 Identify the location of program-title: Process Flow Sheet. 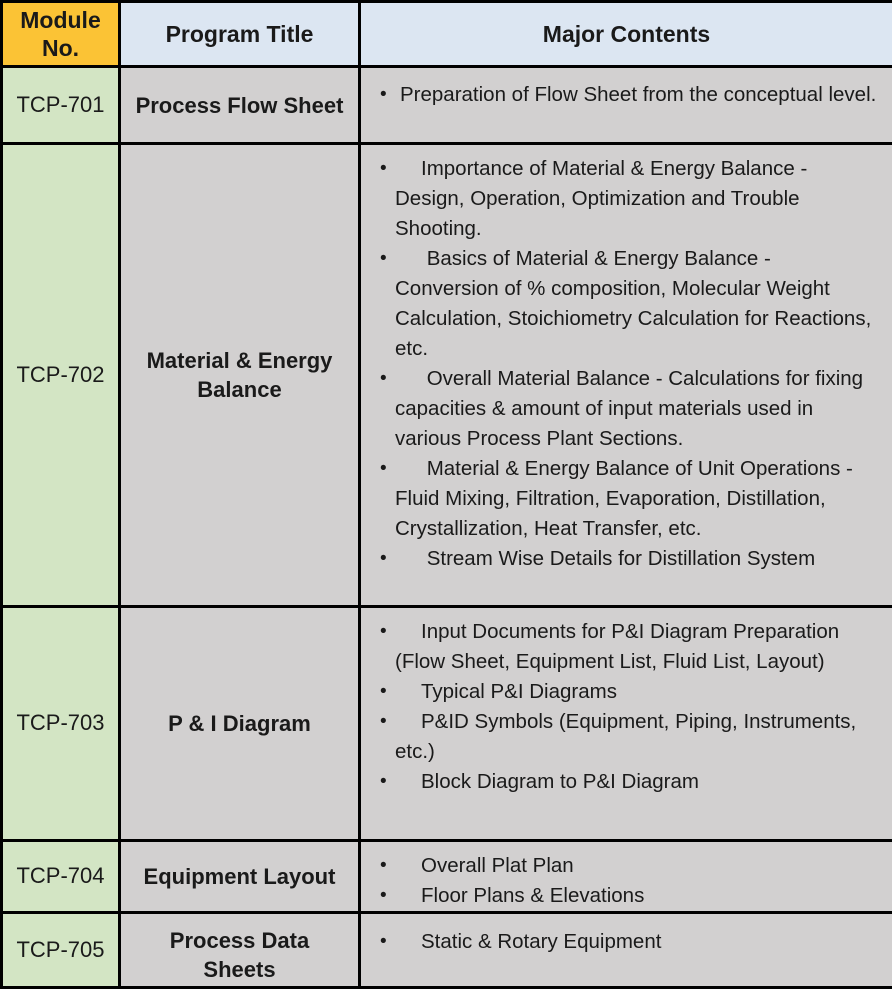
(239, 105).